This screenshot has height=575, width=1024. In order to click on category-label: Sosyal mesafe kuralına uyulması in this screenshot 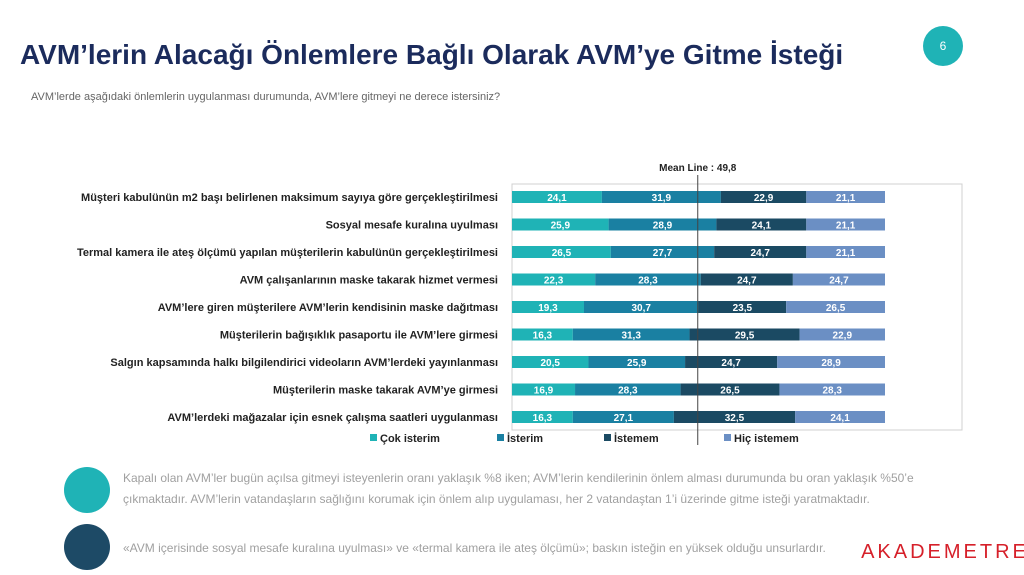, I will do `click(412, 226)`.